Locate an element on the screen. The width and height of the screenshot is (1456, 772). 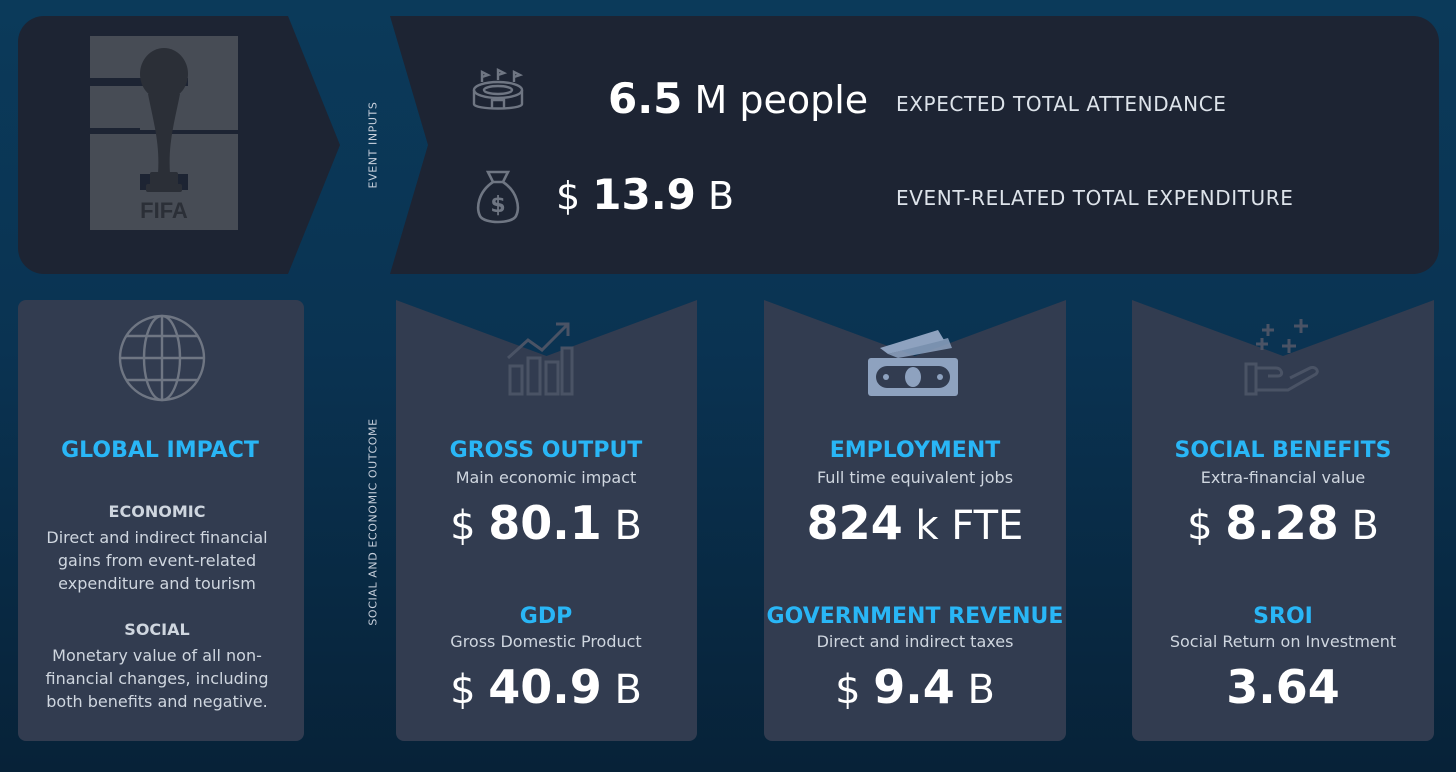
hand-plus-icon is located at coordinates (1281, 357).